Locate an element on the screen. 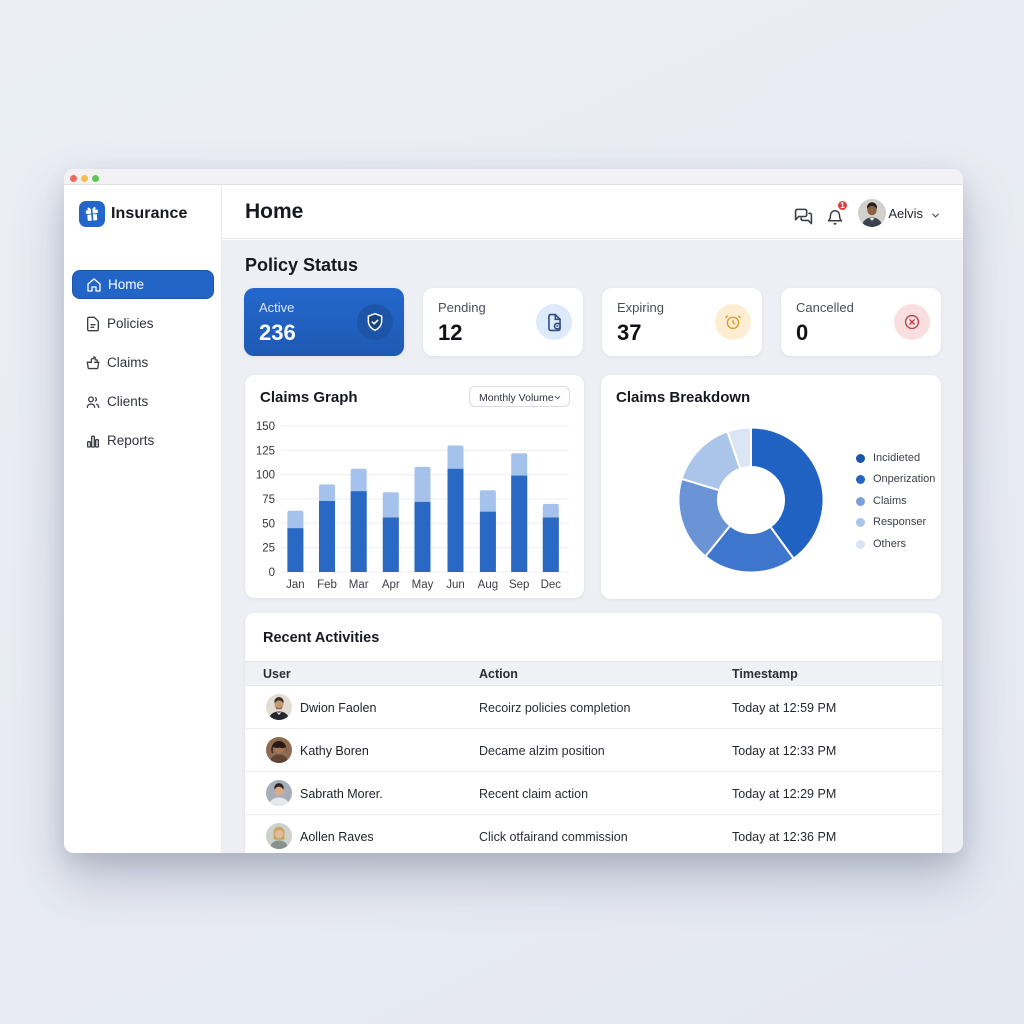  svg-text: Sep is located at coordinates (519, 585).